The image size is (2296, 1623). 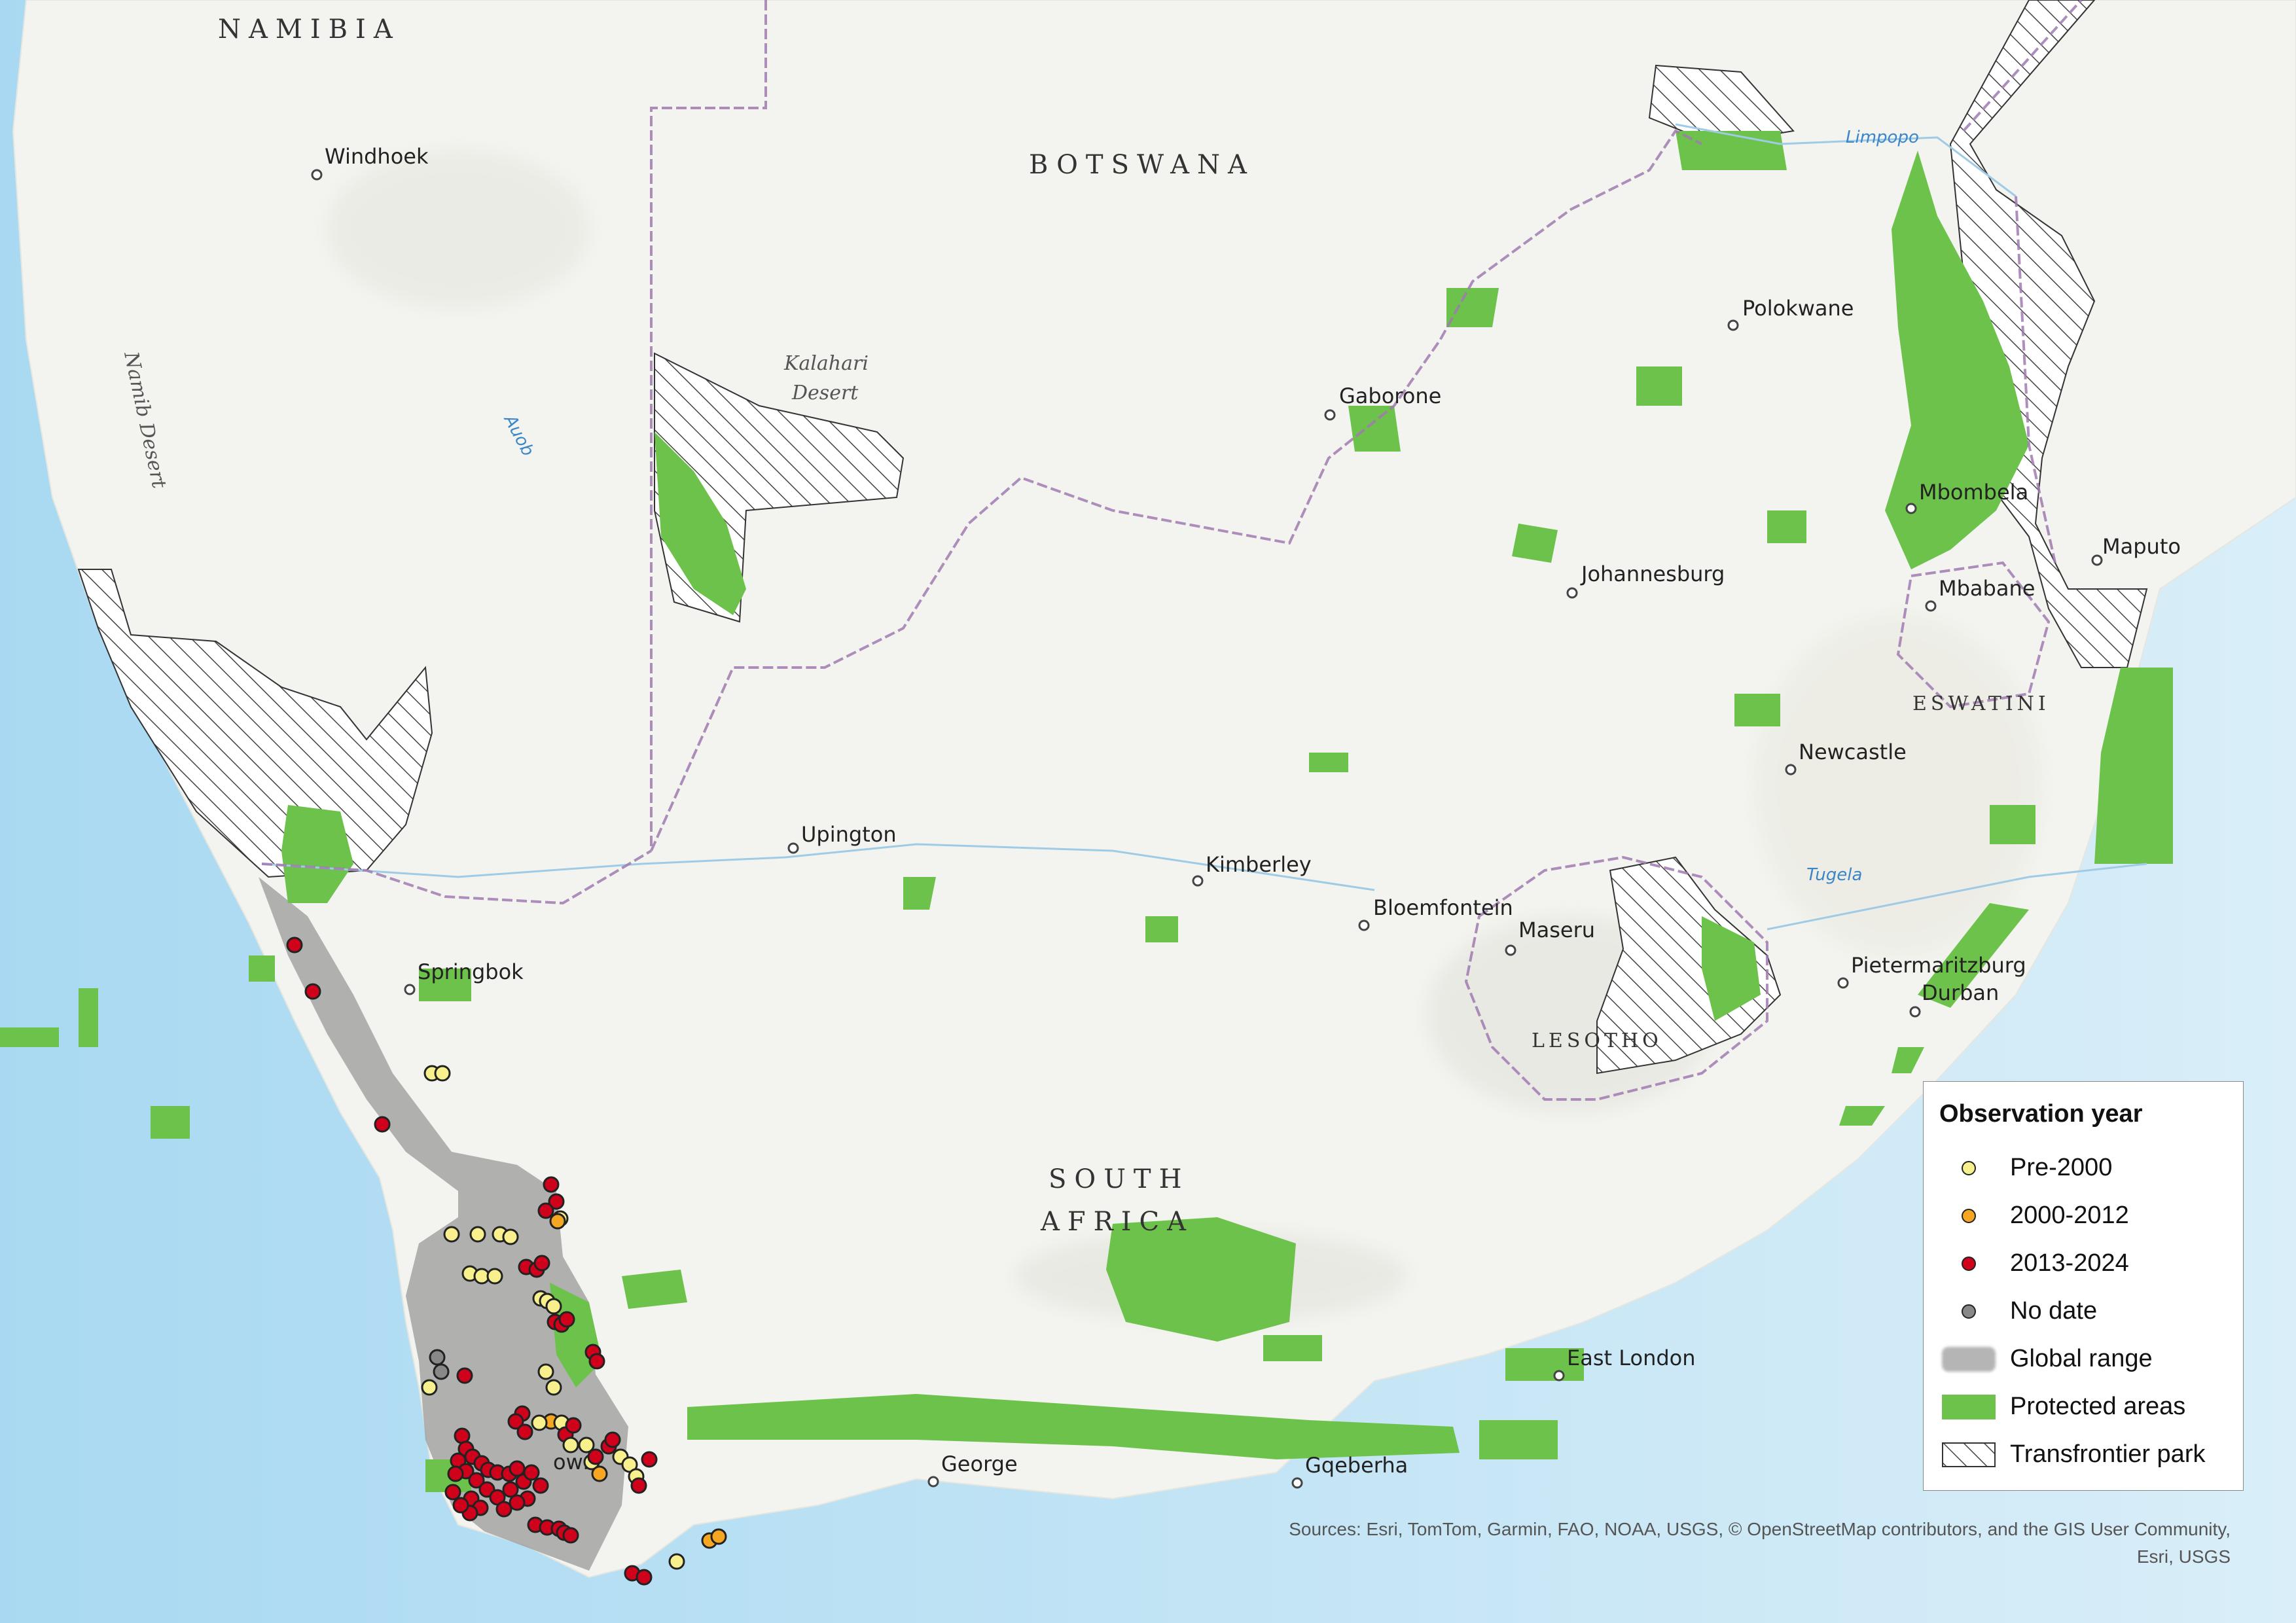 I want to click on city-east-london: East London, so click(x=1624, y=1364).